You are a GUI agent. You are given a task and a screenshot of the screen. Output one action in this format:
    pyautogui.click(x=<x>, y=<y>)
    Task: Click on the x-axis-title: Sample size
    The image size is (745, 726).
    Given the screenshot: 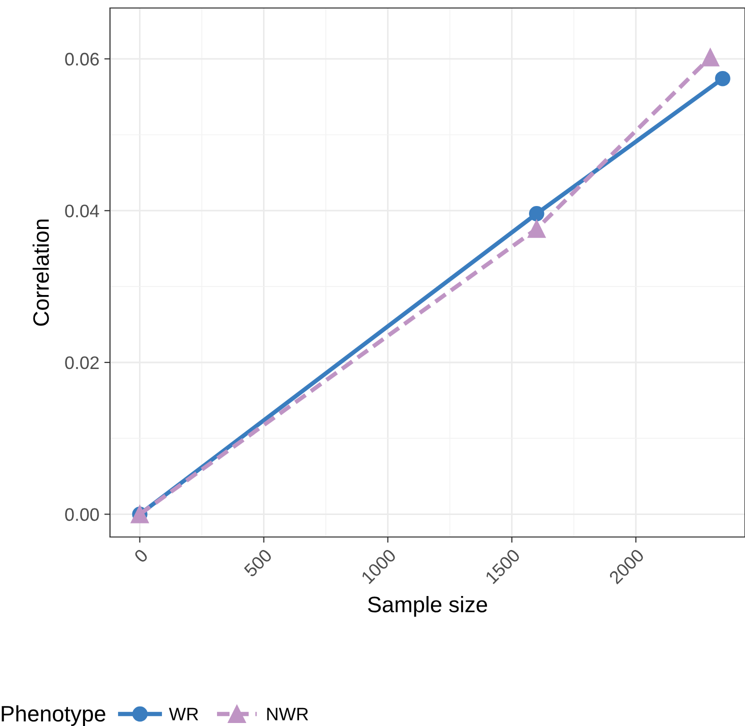 What is the action you would take?
    pyautogui.click(x=428, y=606)
    